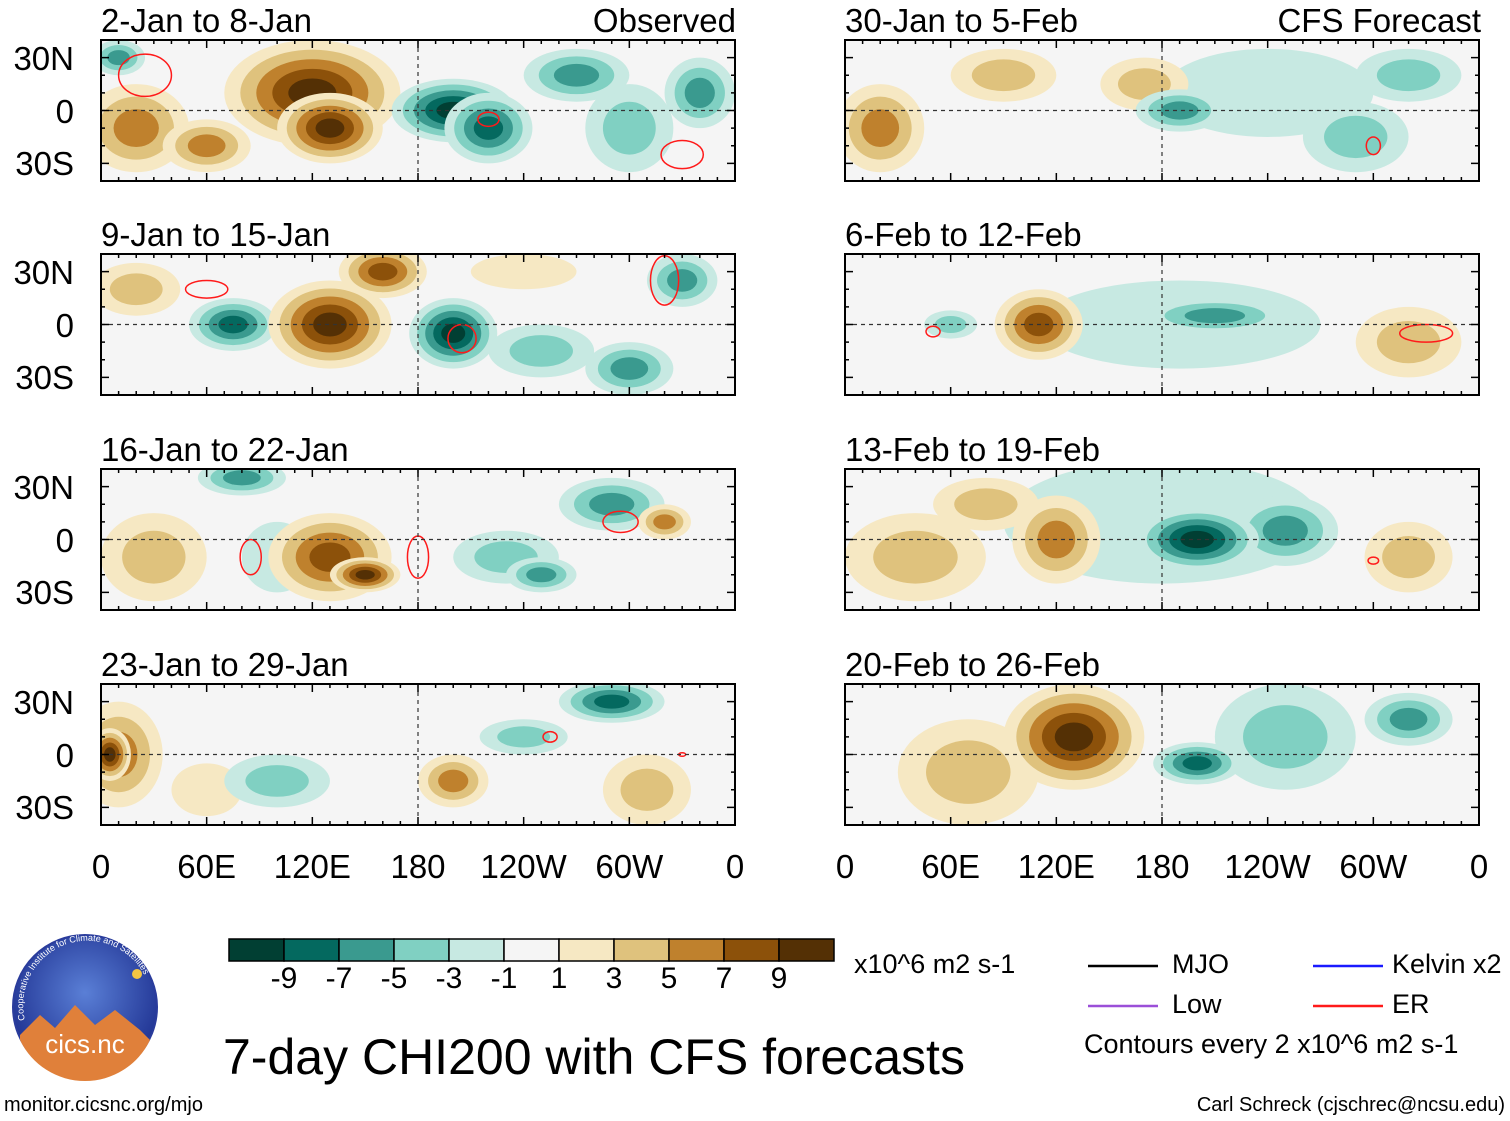 Image resolution: width=1510 pixels, height=1121 pixels. Describe the element at coordinates (84, 1044) in the screenshot. I see `logo-text: cics.nc` at that location.